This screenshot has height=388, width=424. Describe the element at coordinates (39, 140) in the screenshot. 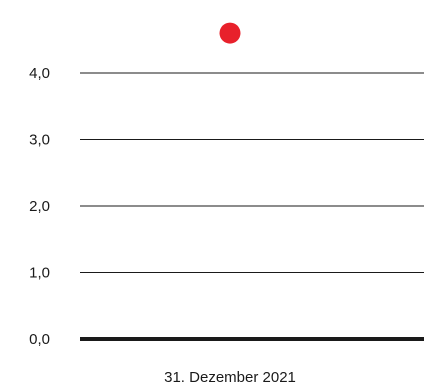

I see `y-tick-label: 3,0` at that location.